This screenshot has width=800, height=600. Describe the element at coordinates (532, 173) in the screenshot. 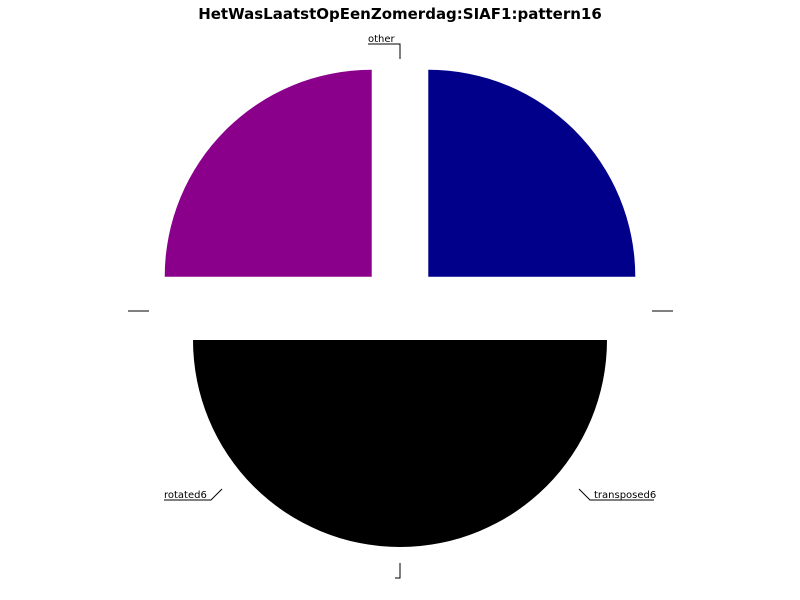

I see `pie-slice-transposed6` at that location.